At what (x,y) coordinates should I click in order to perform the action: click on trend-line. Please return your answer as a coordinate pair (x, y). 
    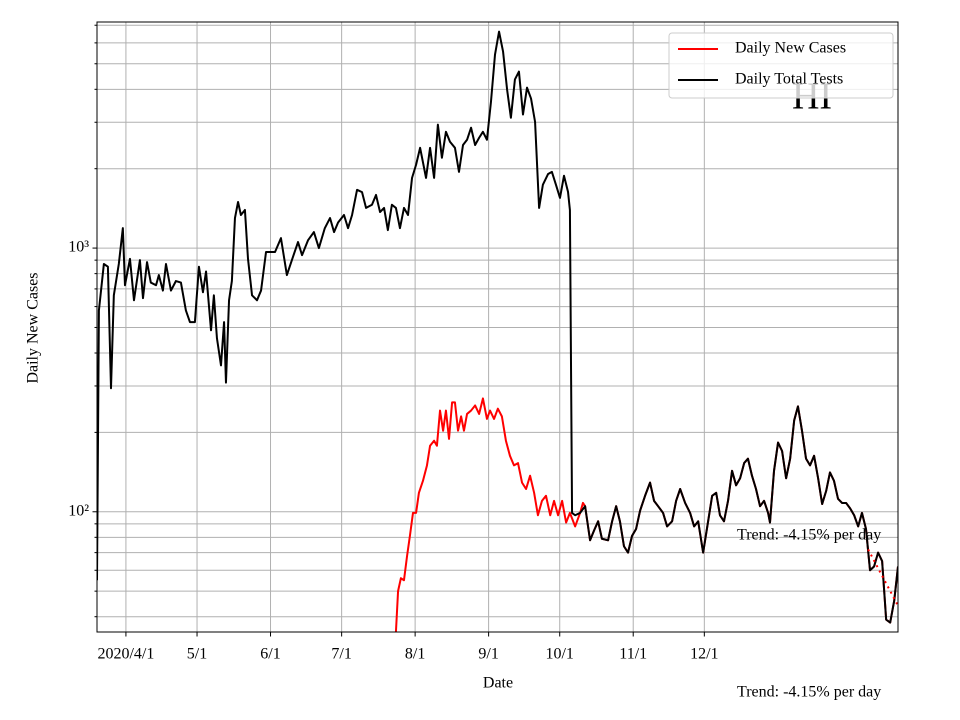
    Looking at the image, I should click on (882, 577).